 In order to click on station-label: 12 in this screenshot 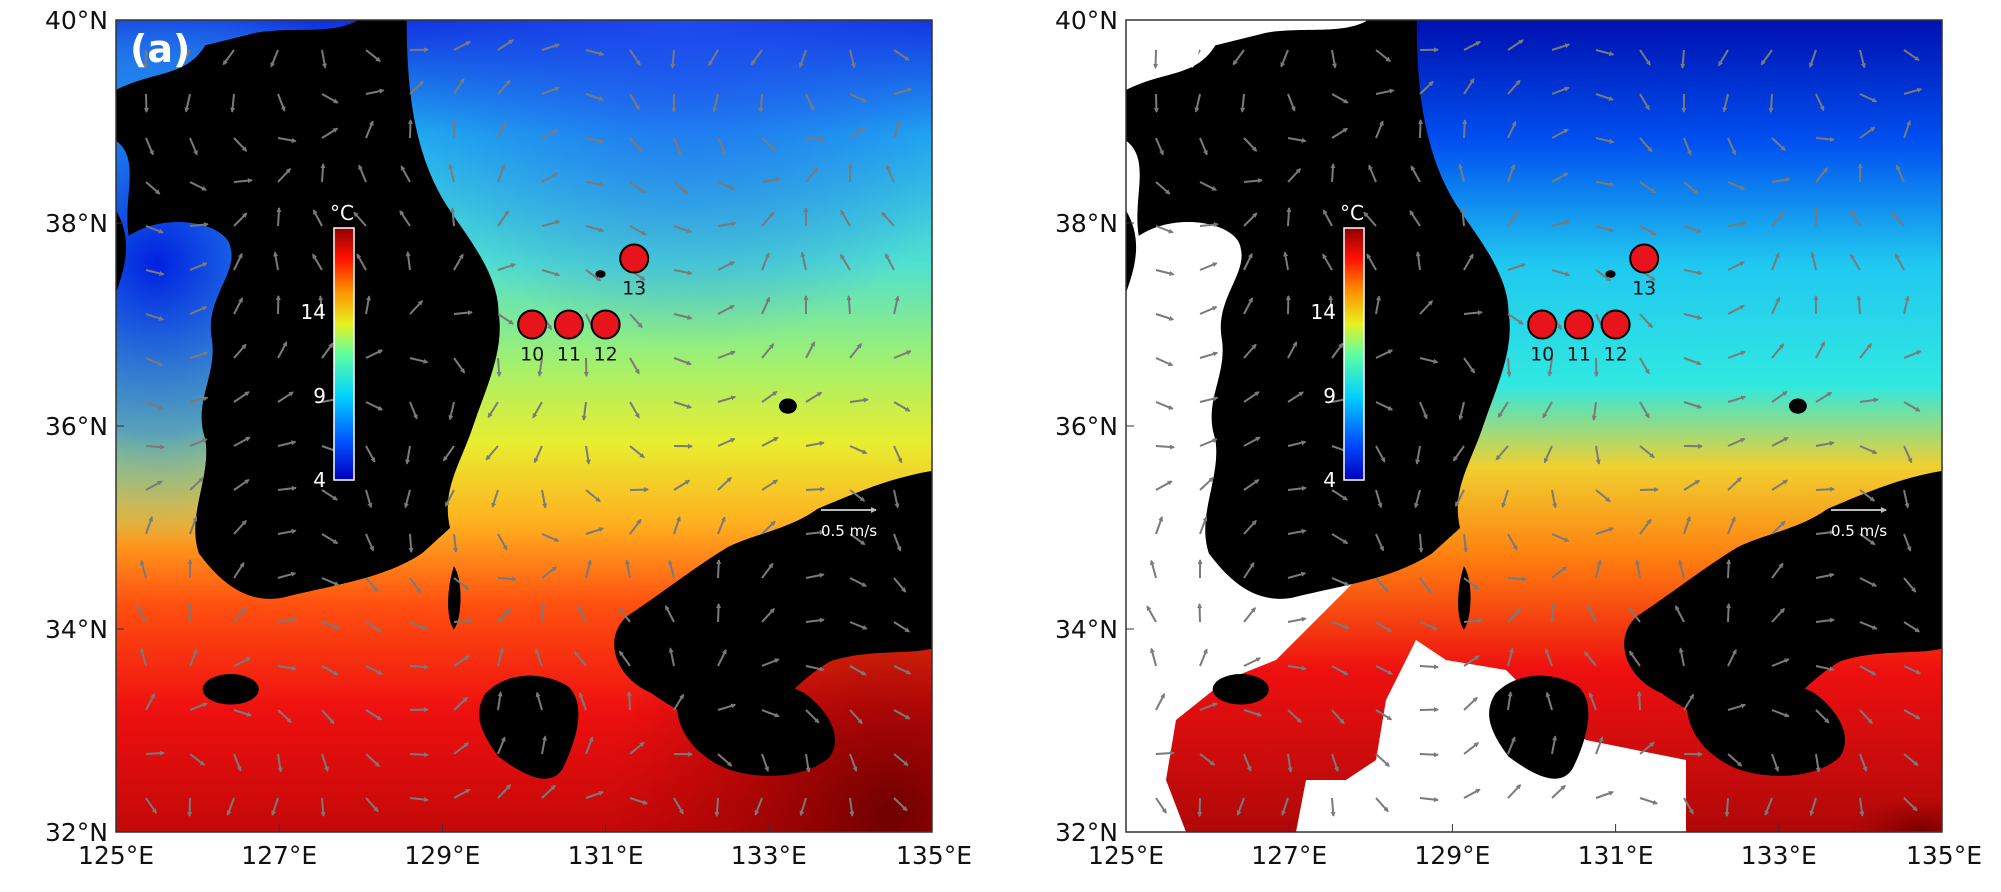, I will do `click(606, 355)`.